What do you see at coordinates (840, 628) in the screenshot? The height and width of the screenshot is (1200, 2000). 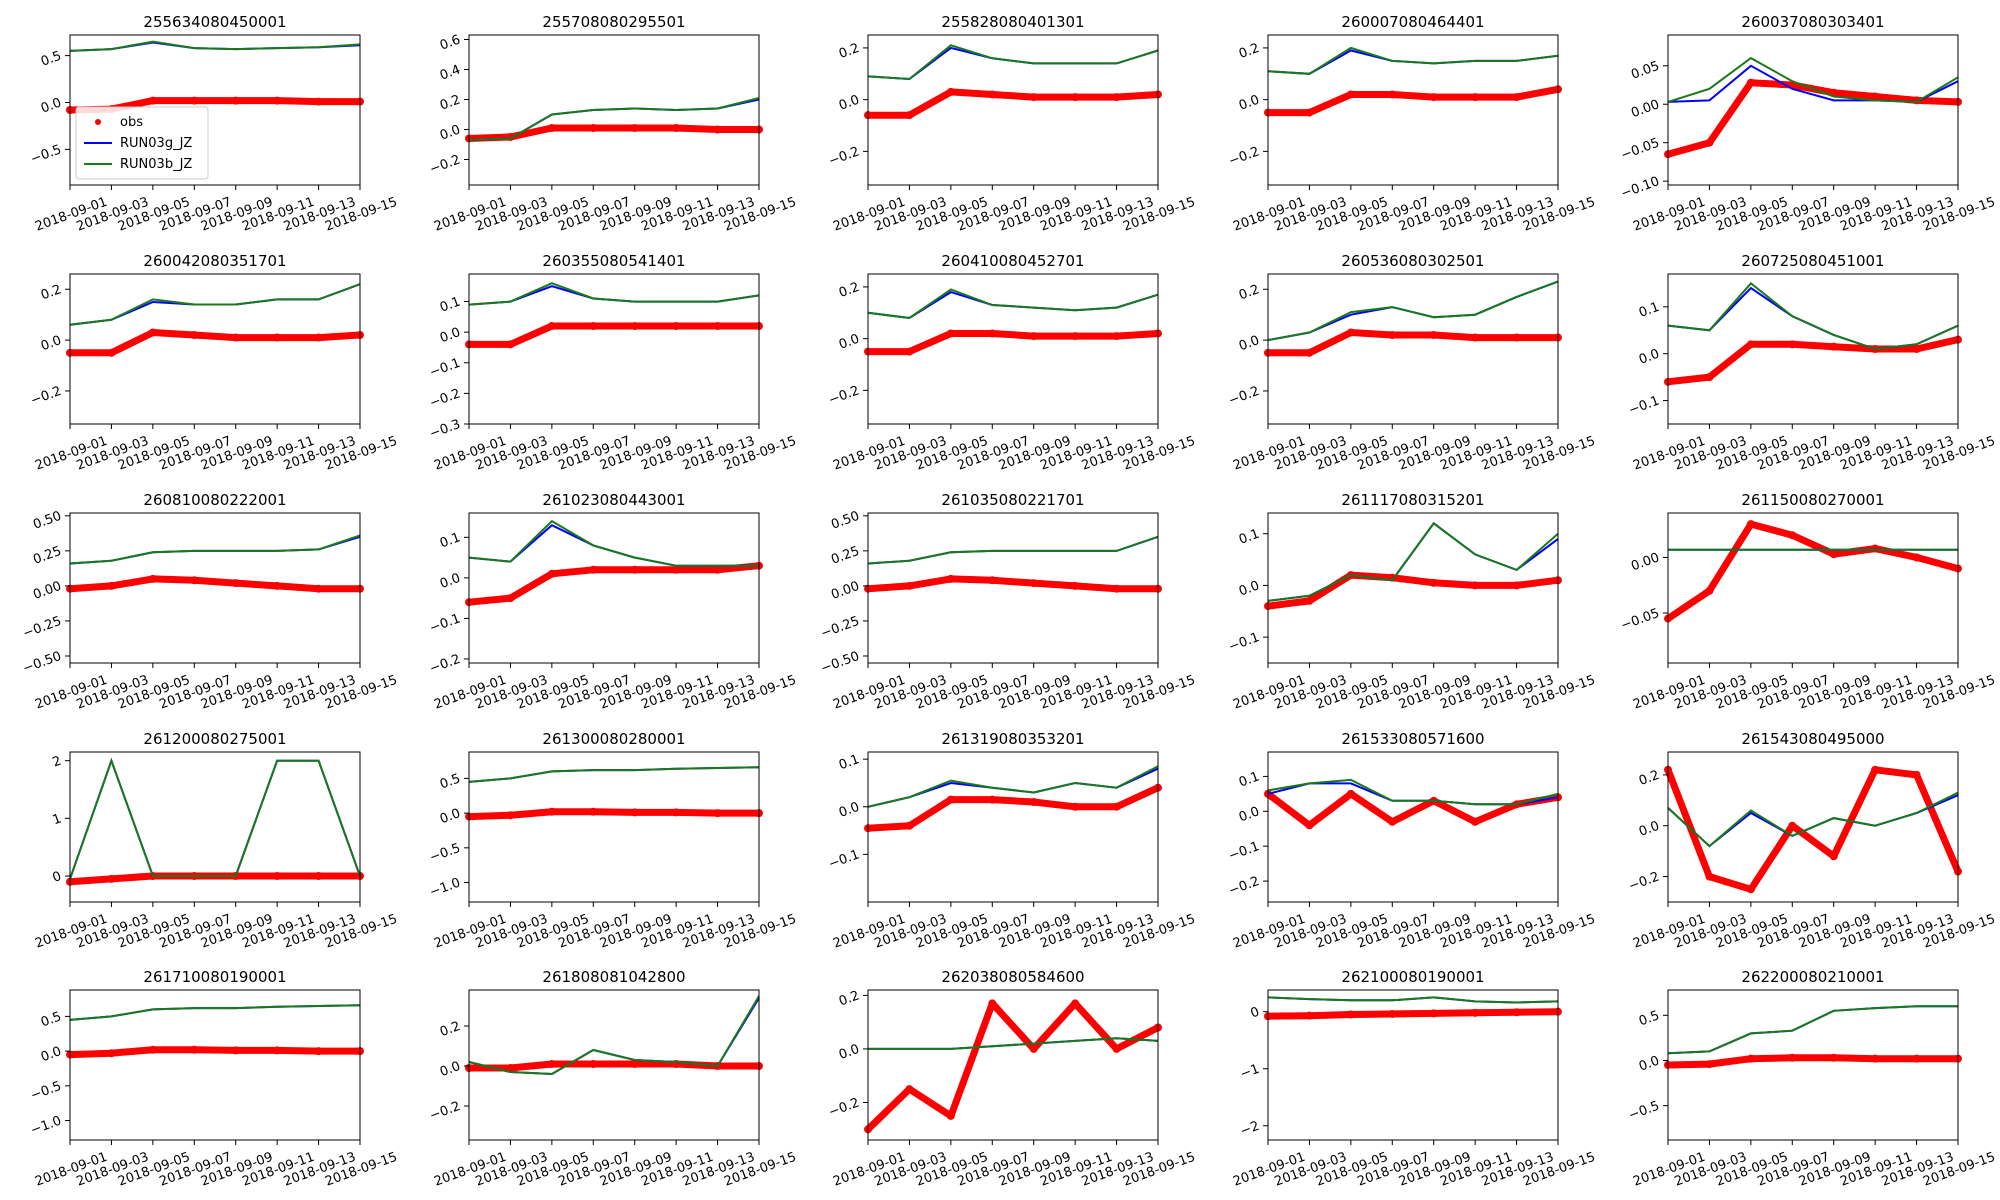 I see `y-tick-label: −0.25` at bounding box center [840, 628].